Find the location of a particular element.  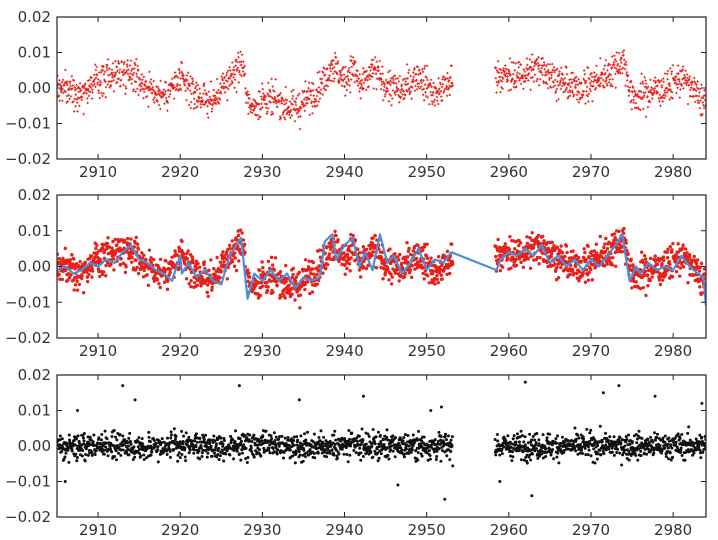

x-tick-label: 2910 is located at coordinates (98, 172).